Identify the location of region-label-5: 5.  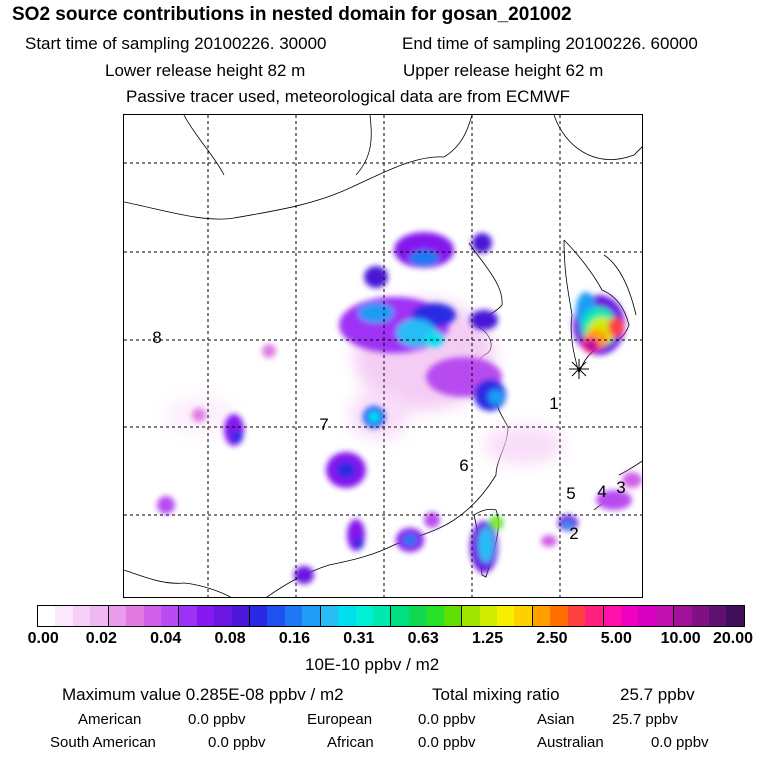
(571, 493).